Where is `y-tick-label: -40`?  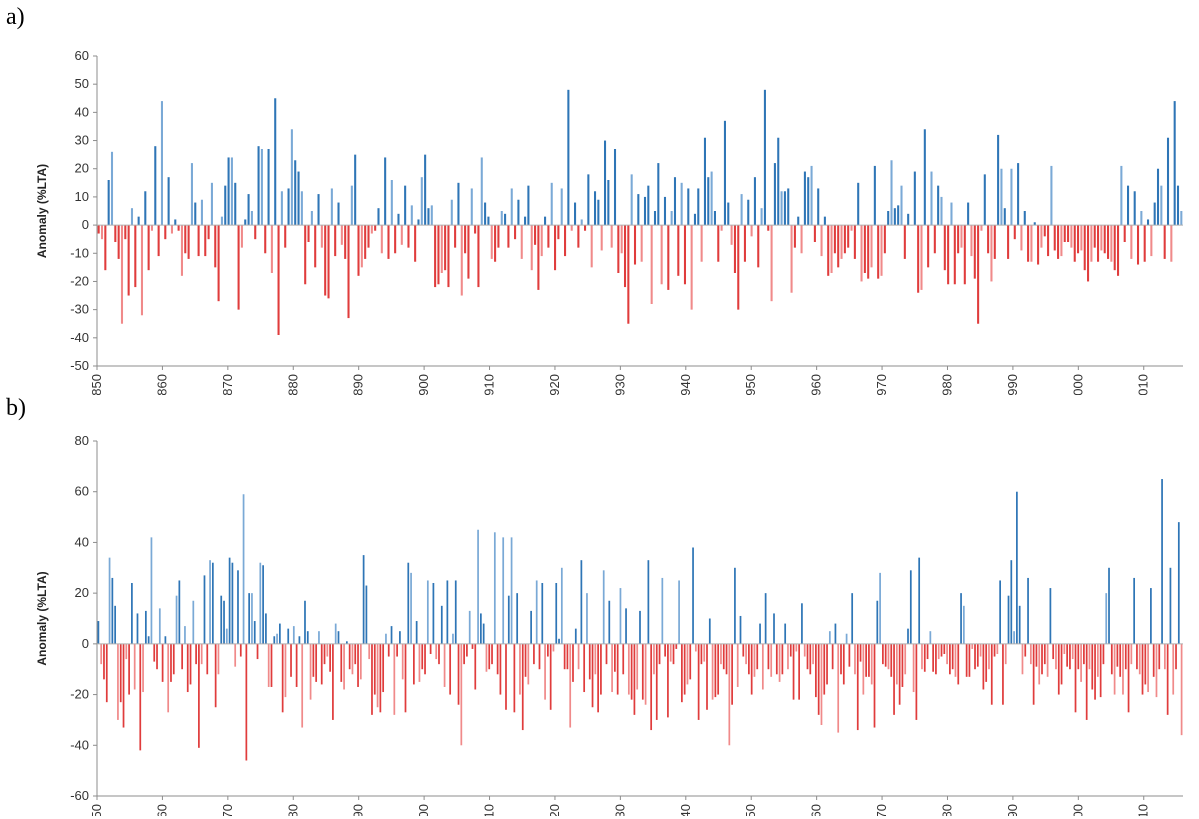
y-tick-label: -40 is located at coordinates (79, 337).